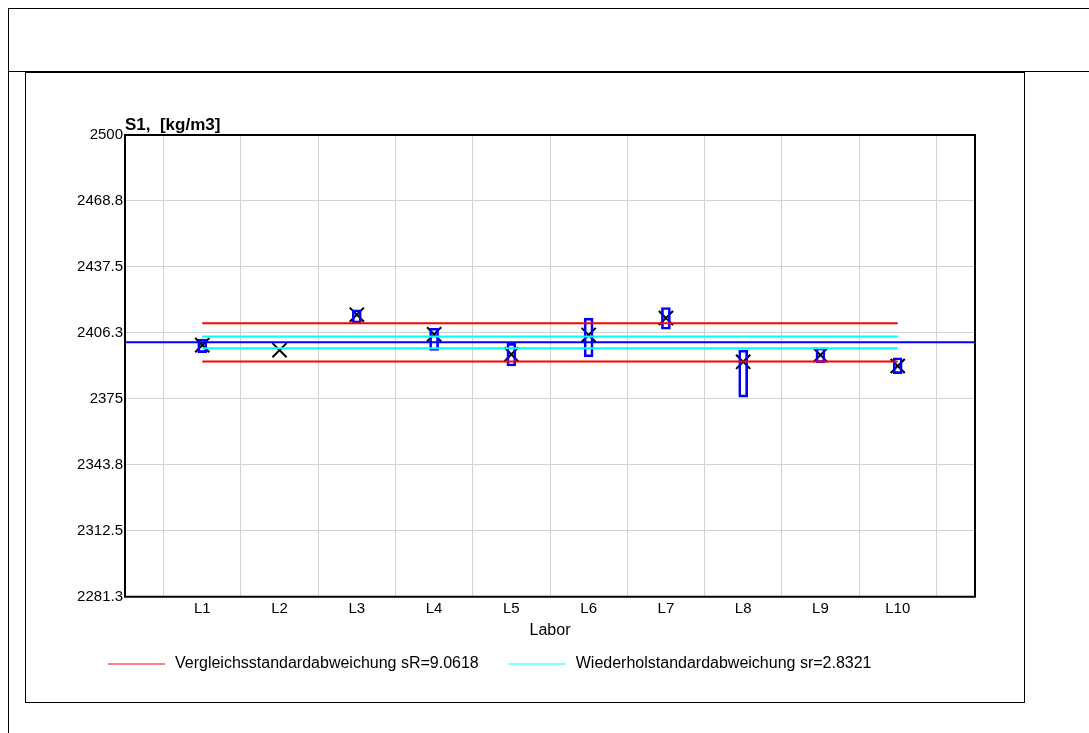 This screenshot has height=733, width=1089. I want to click on y-tick-label: 2312.5, so click(100, 530).